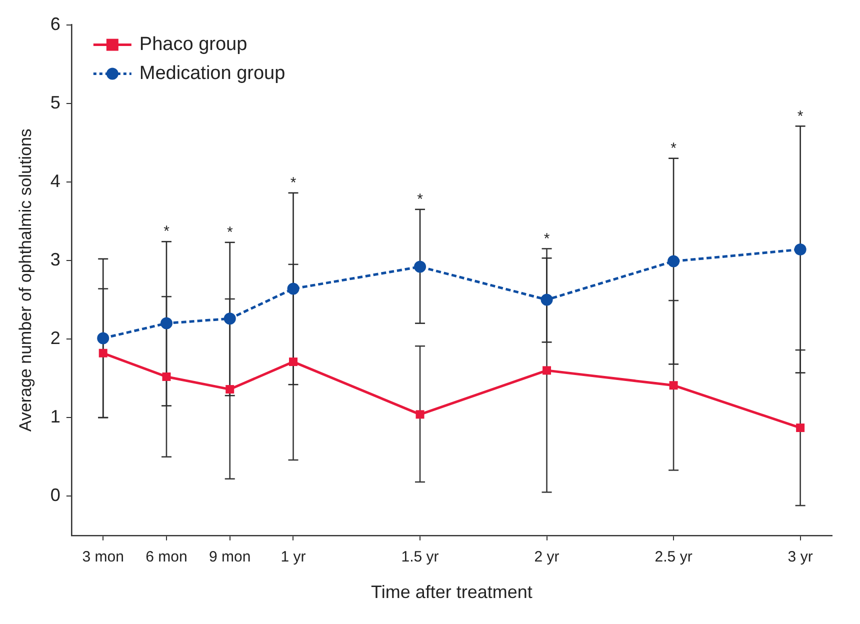 This screenshot has height=624, width=860. Describe the element at coordinates (420, 557) in the screenshot. I see `x-tick-label: 1.5 yr` at that location.